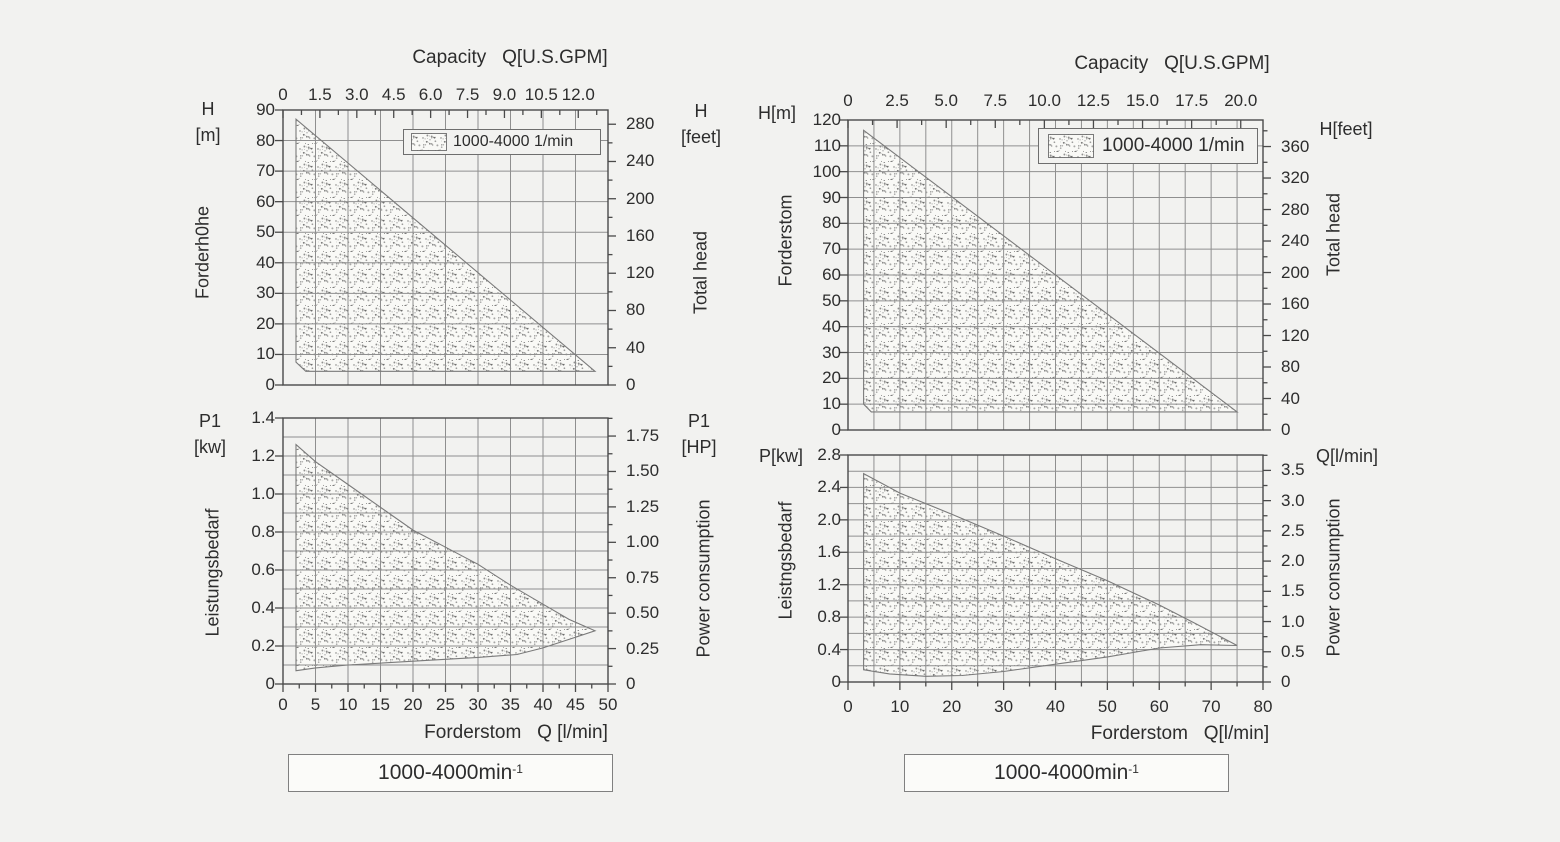 This screenshot has height=842, width=1560. What do you see at coordinates (829, 487) in the screenshot?
I see `y-tick-label: 2.4` at bounding box center [829, 487].